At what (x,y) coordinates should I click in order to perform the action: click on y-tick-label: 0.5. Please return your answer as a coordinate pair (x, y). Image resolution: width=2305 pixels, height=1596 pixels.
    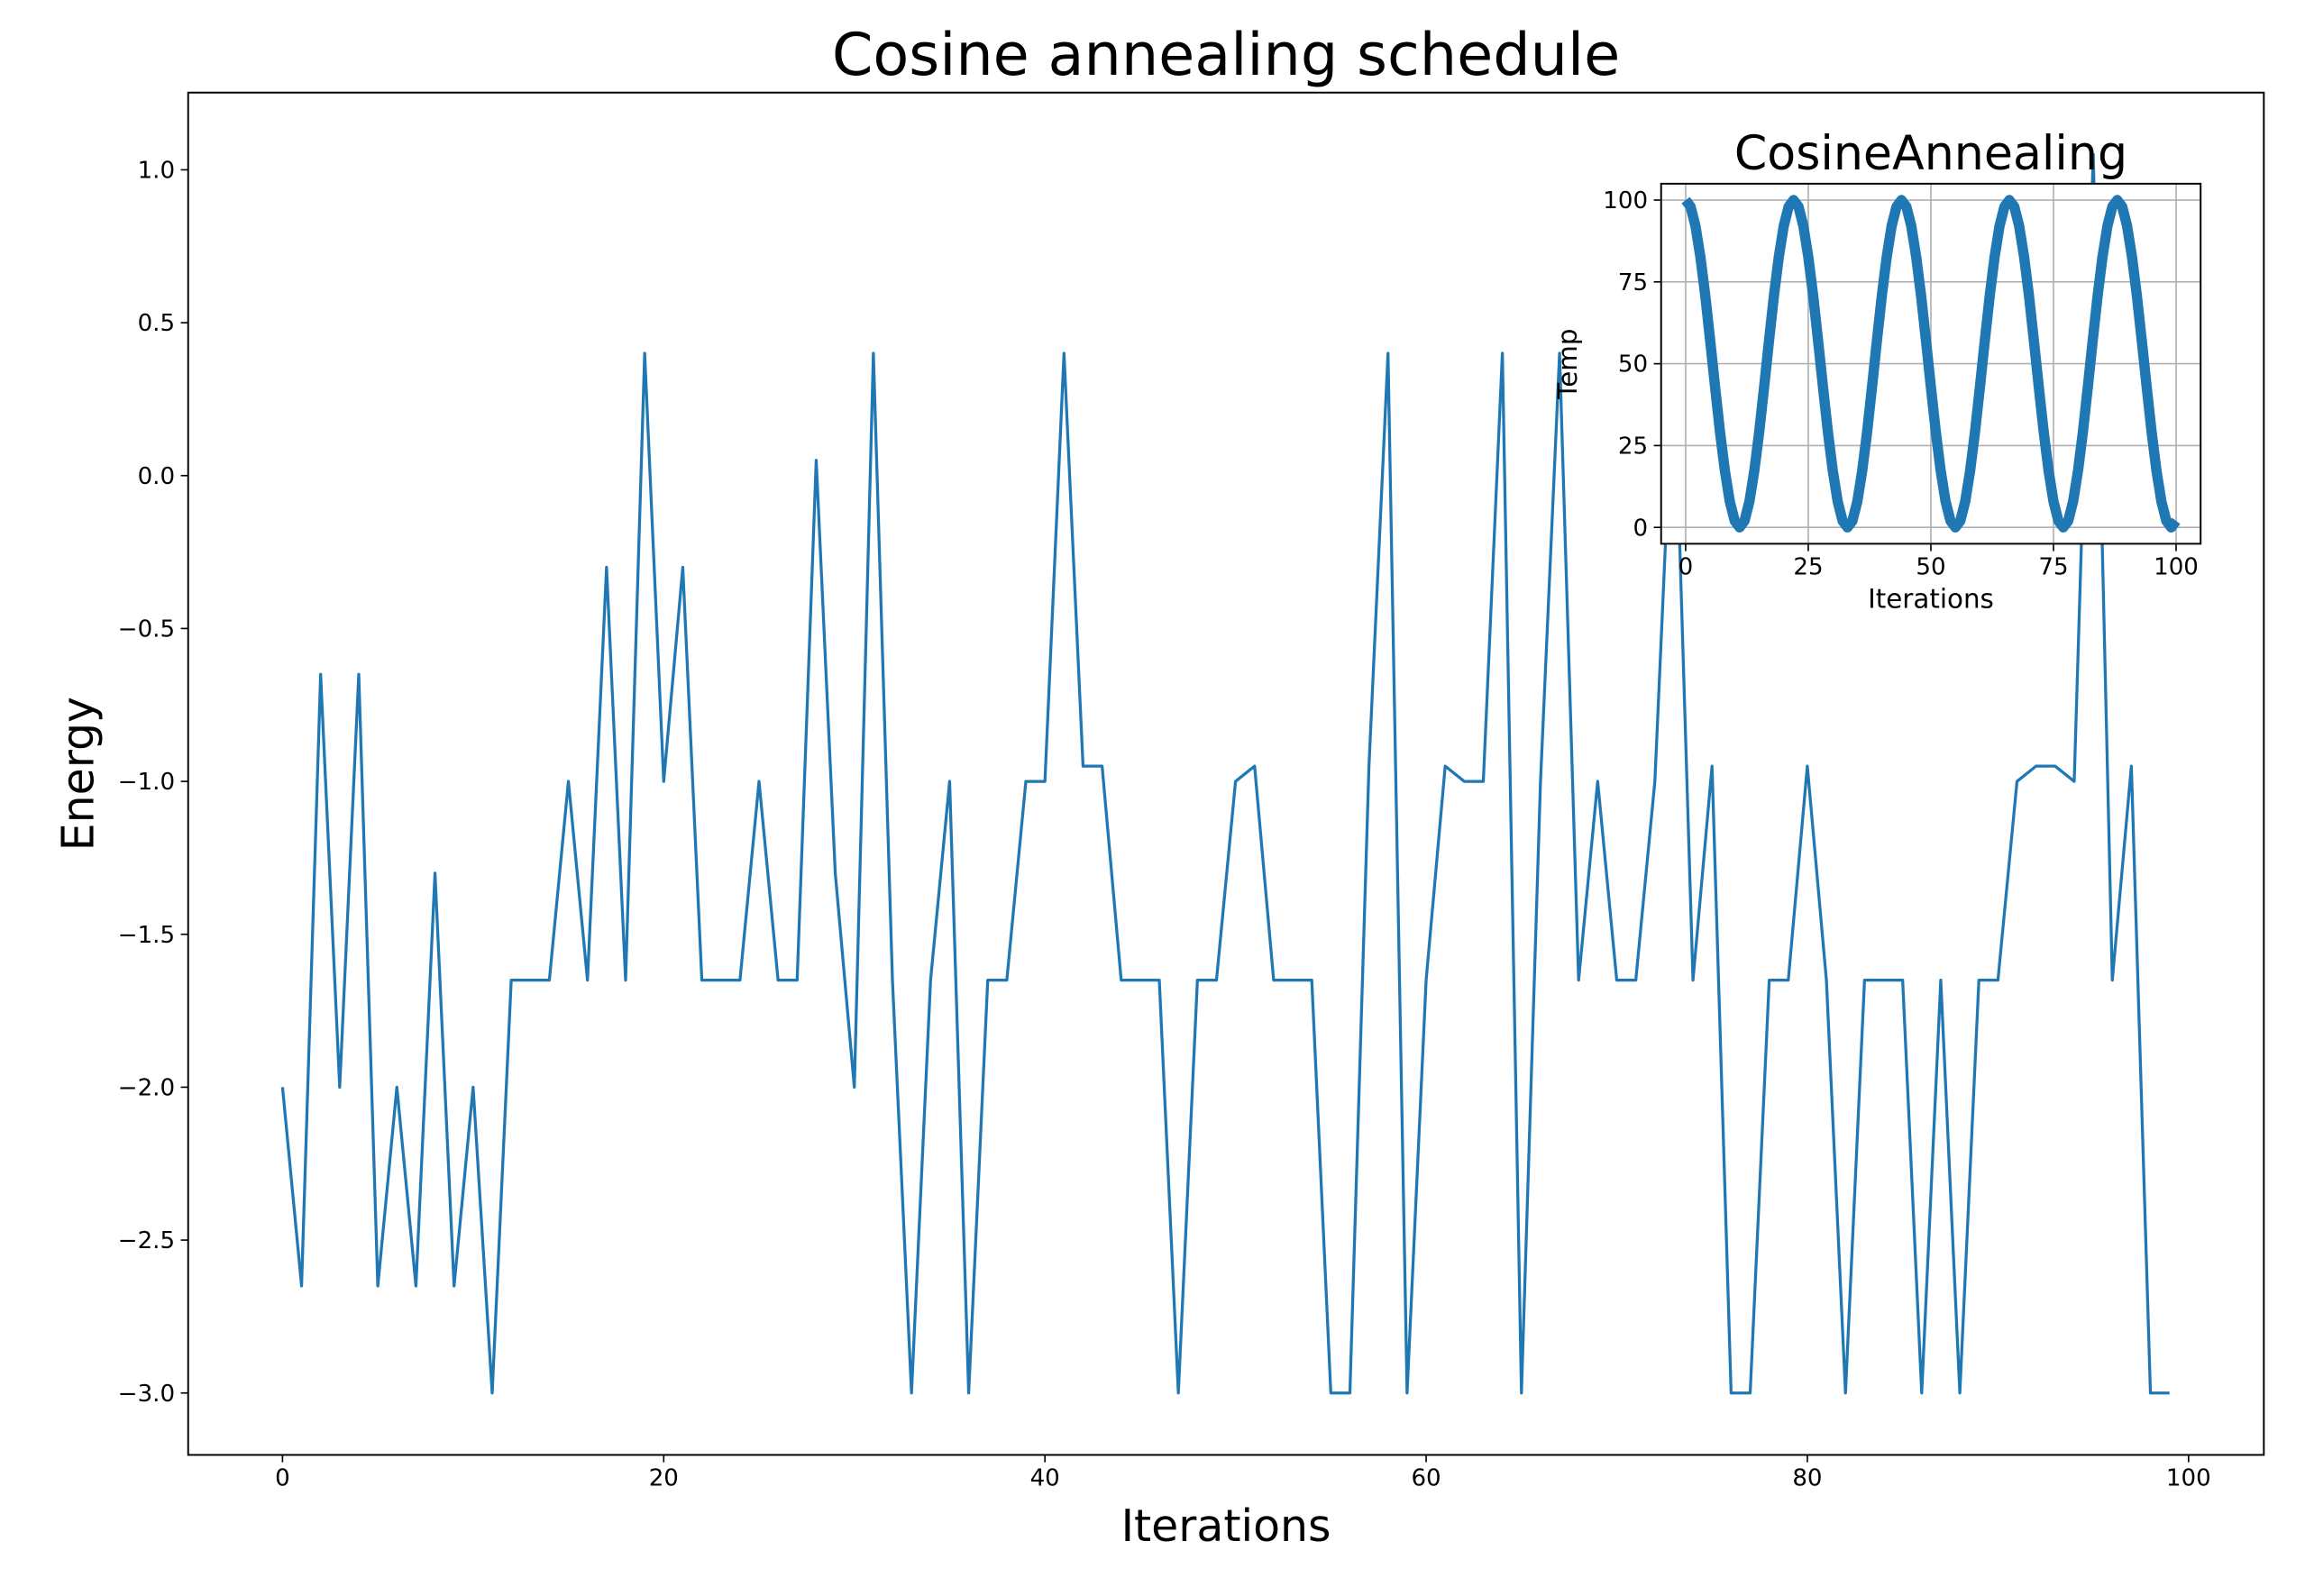
    Looking at the image, I should click on (156, 323).